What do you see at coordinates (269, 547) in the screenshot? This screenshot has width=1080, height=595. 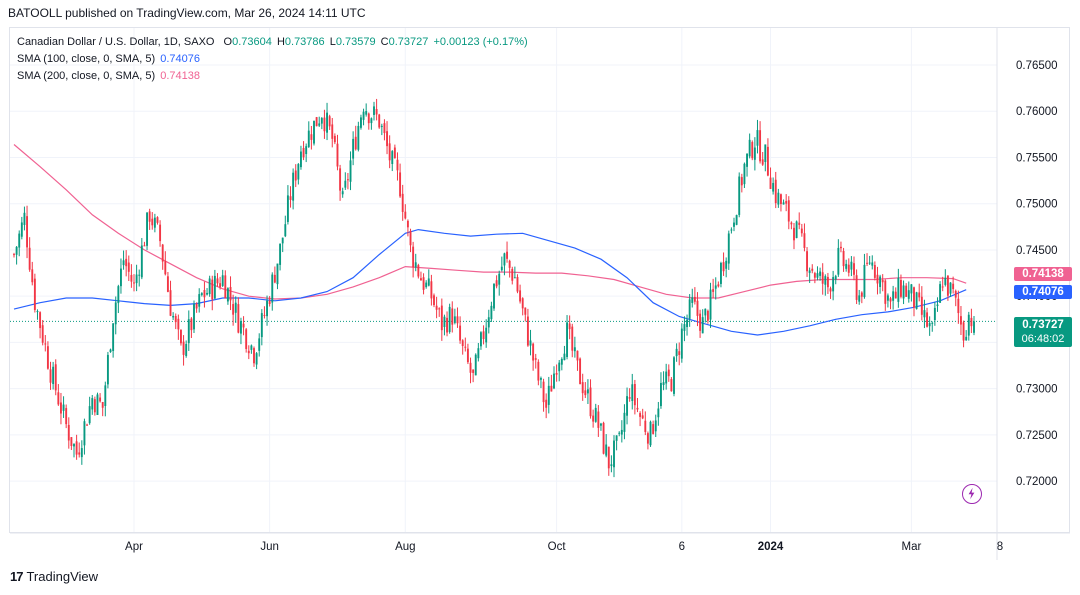 I see `x-tick-label: Jun` at bounding box center [269, 547].